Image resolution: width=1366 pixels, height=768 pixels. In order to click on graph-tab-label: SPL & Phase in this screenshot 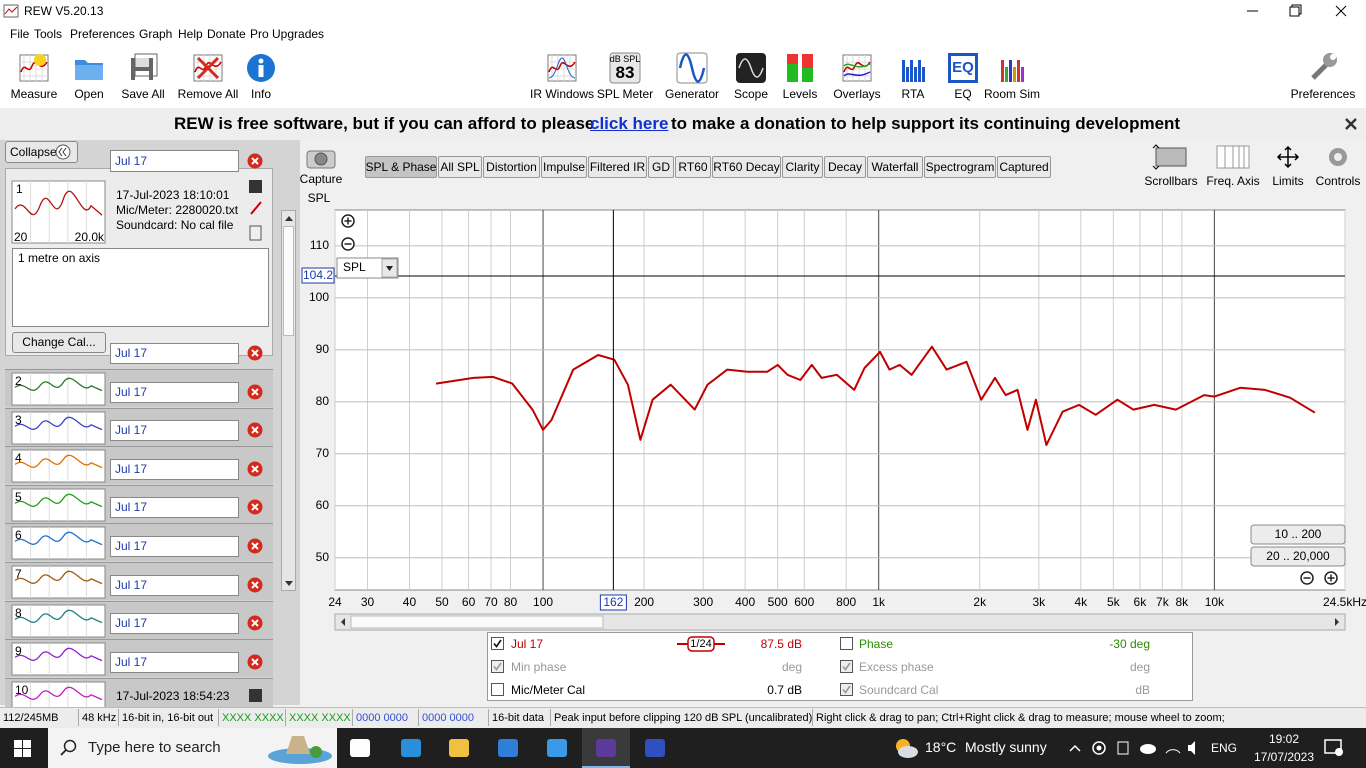, I will do `click(401, 167)`.